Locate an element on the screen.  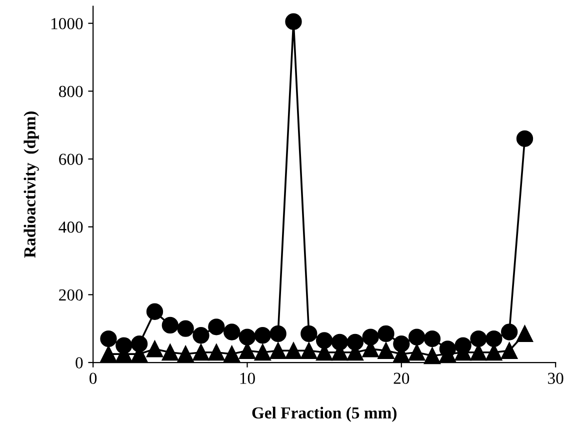
y-tick-label: 800 is located at coordinates (70, 92).